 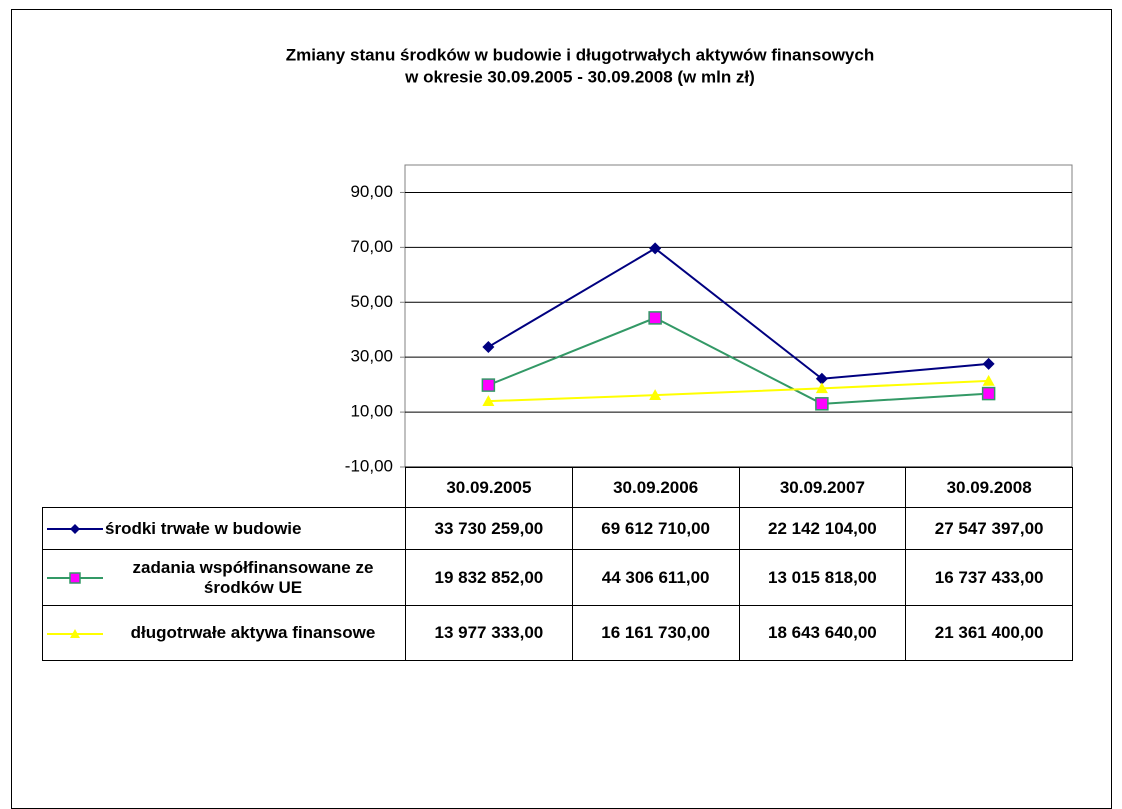 What do you see at coordinates (655, 577) in the screenshot?
I see `value-cell: 44 306 611,00` at bounding box center [655, 577].